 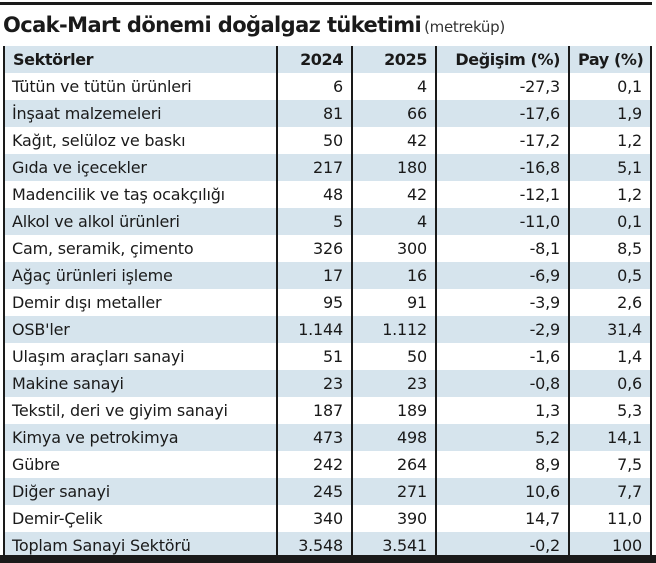 What do you see at coordinates (609, 167) in the screenshot?
I see `cell-share: 5,1` at bounding box center [609, 167].